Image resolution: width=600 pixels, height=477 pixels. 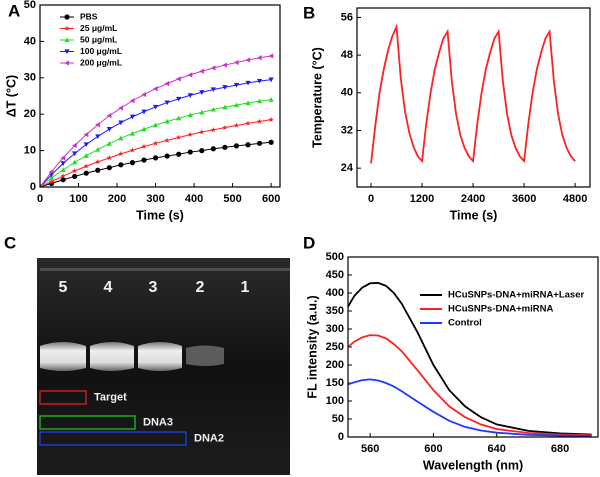 What do you see at coordinates (110, 397) in the screenshot?
I see `gel-box-label: Target` at bounding box center [110, 397].